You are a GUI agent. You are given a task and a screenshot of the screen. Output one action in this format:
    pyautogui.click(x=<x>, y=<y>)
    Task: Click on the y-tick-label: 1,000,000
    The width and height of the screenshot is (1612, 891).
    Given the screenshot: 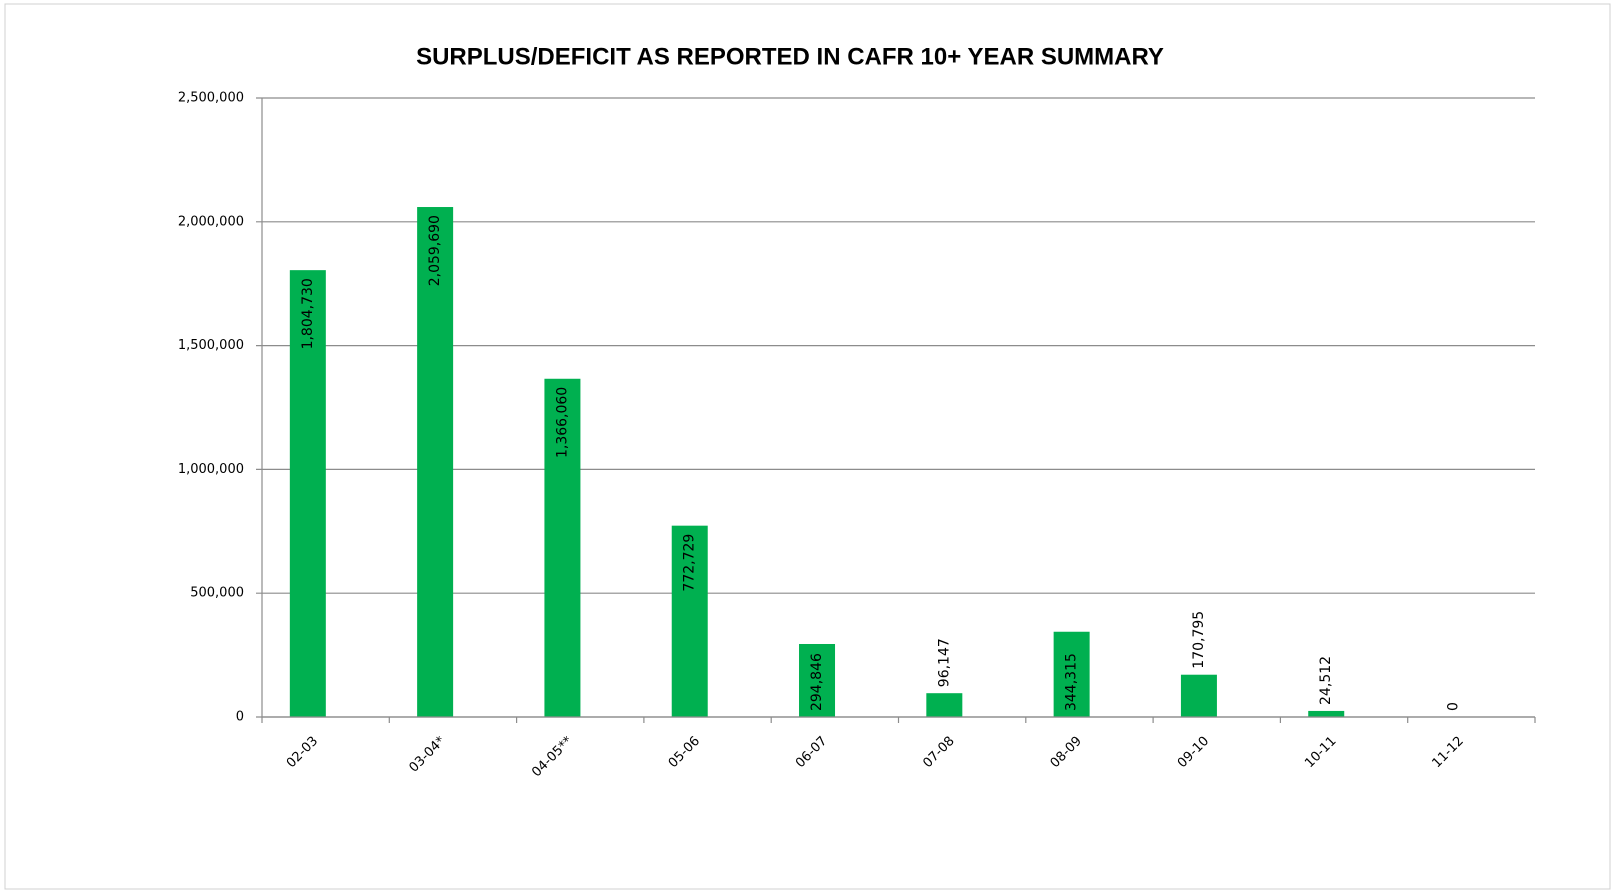 What is the action you would take?
    pyautogui.click(x=211, y=469)
    